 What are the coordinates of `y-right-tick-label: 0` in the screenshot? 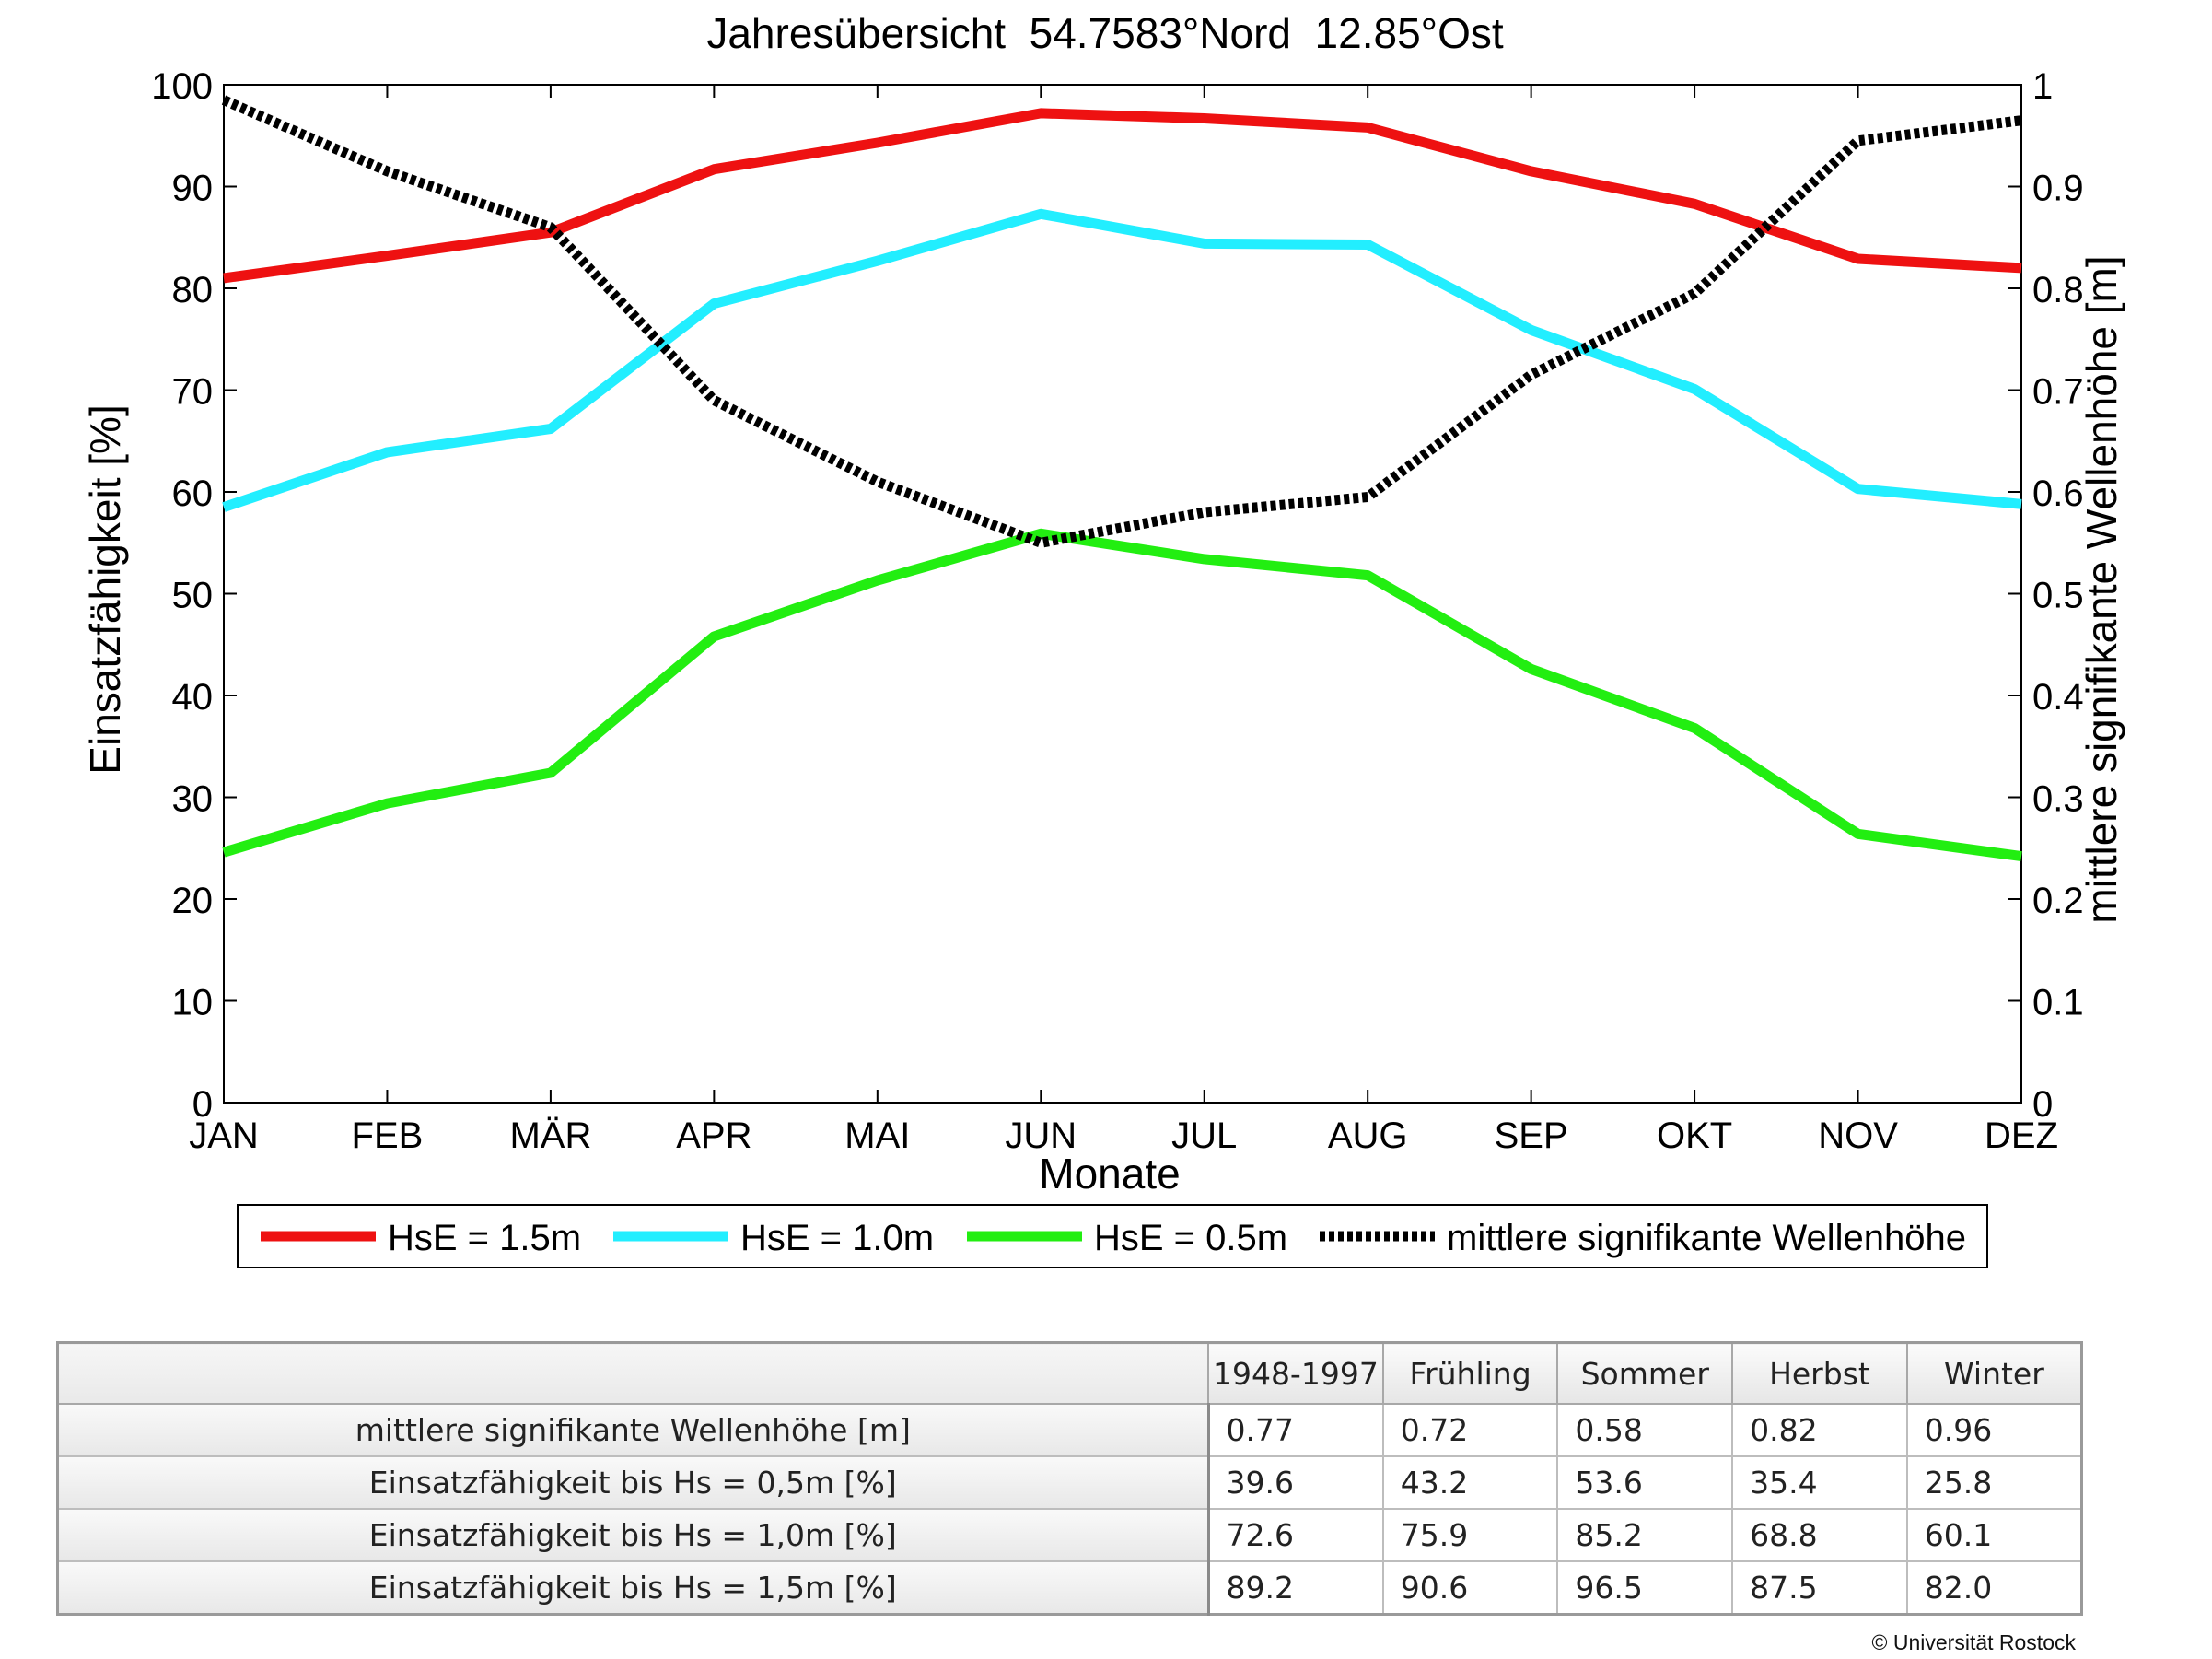 It's located at (2043, 1104).